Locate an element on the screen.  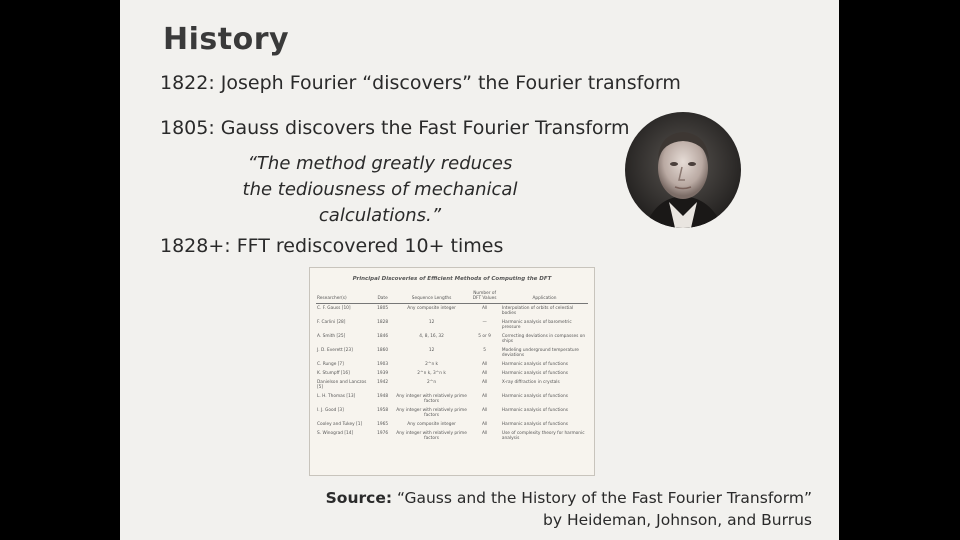
header-researchers: Researcher(s) is located at coordinates (343, 297).